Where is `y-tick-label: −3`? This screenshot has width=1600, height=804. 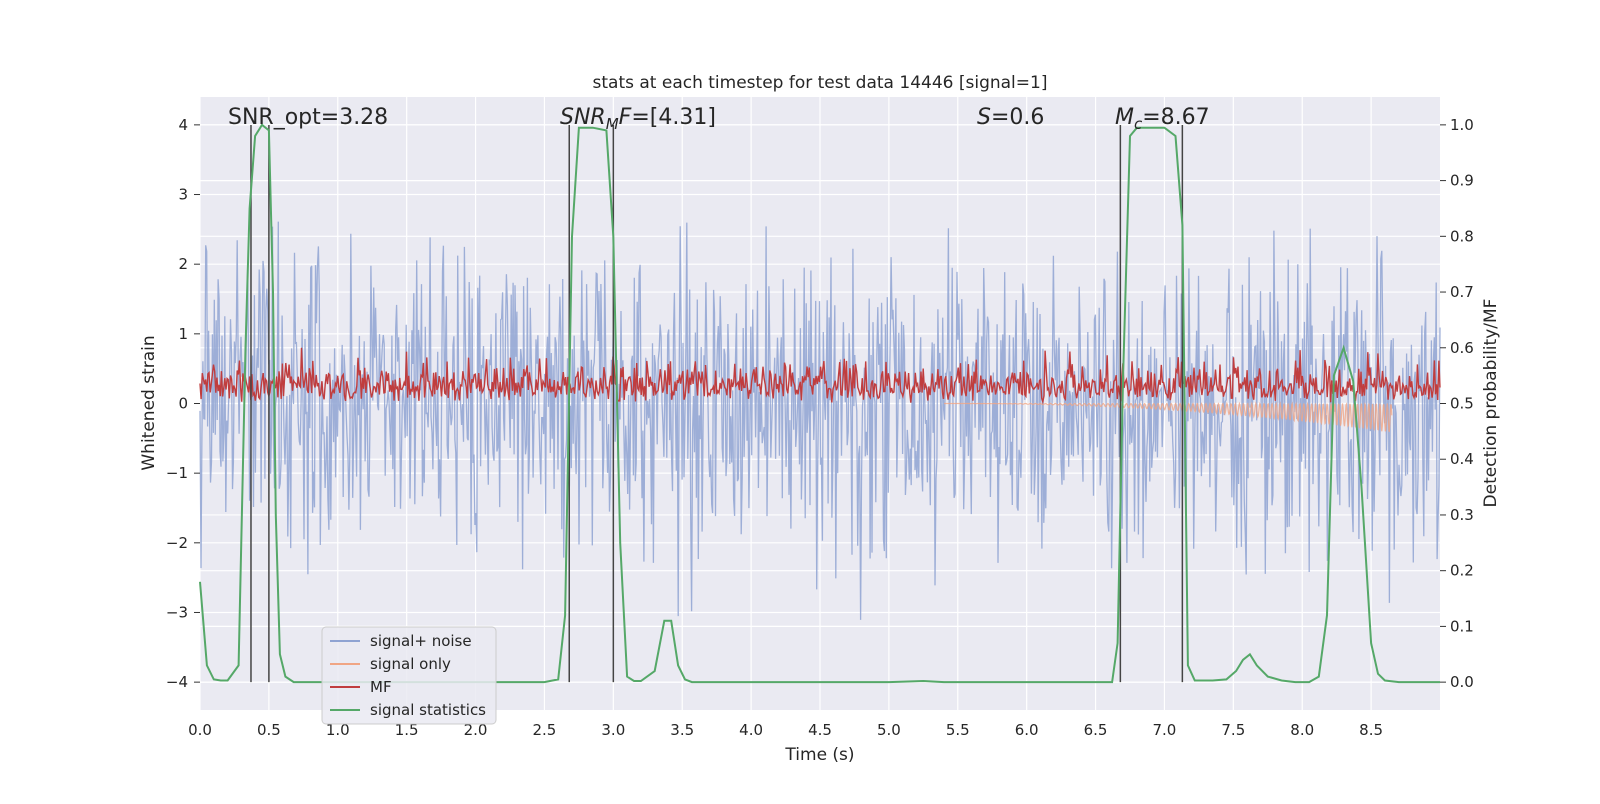
y-tick-label: −3 is located at coordinates (177, 612).